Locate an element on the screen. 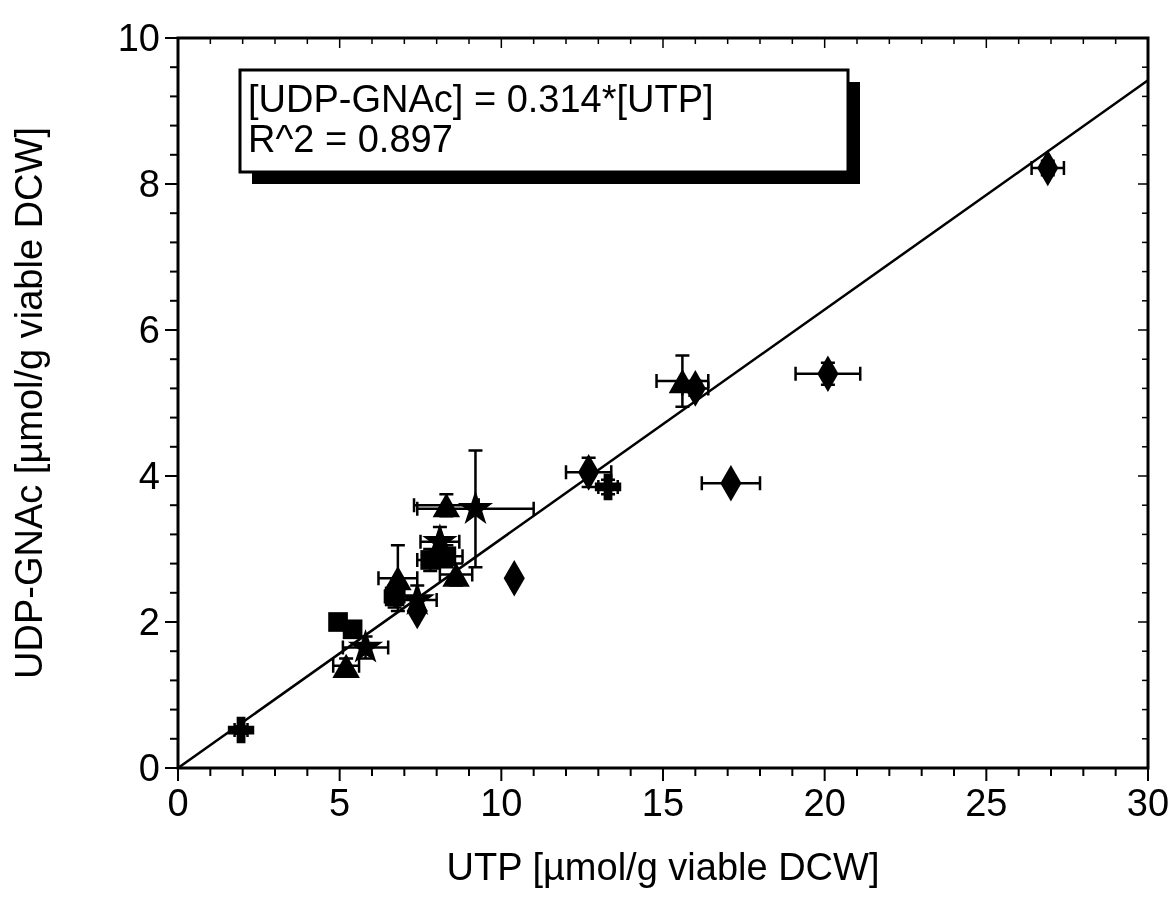  x-tick-label: 0 is located at coordinates (178, 803).